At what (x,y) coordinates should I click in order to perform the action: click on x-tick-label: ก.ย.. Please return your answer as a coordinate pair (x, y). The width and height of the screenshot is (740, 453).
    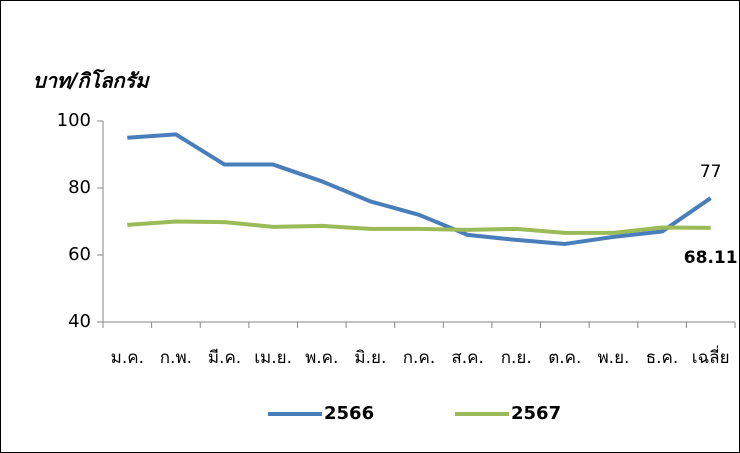
    Looking at the image, I should click on (516, 358).